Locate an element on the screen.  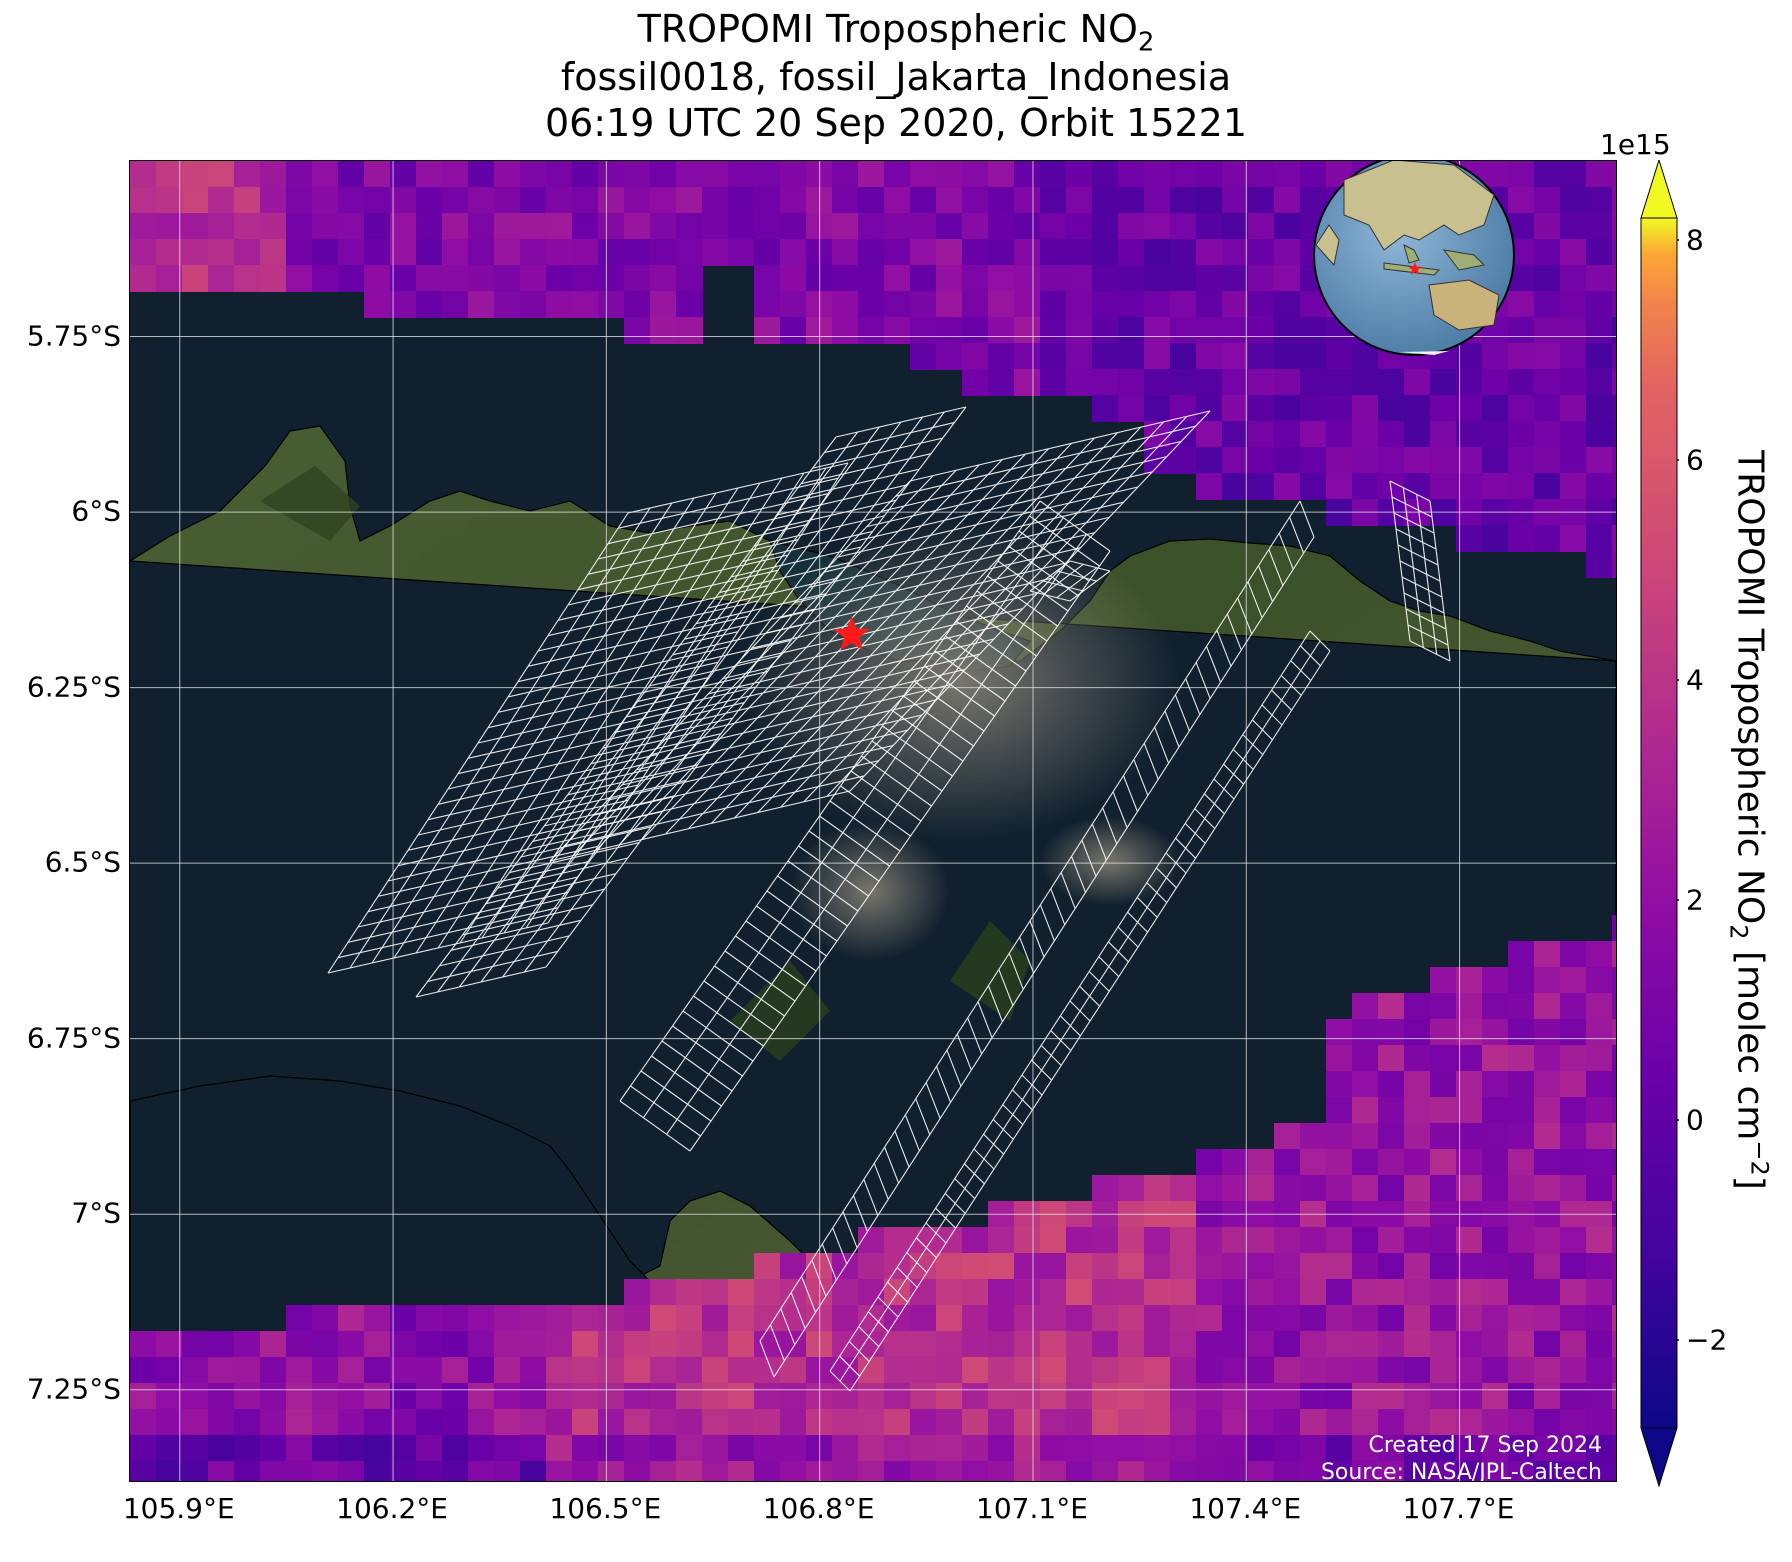
globe-star-marker is located at coordinates (1415, 268).